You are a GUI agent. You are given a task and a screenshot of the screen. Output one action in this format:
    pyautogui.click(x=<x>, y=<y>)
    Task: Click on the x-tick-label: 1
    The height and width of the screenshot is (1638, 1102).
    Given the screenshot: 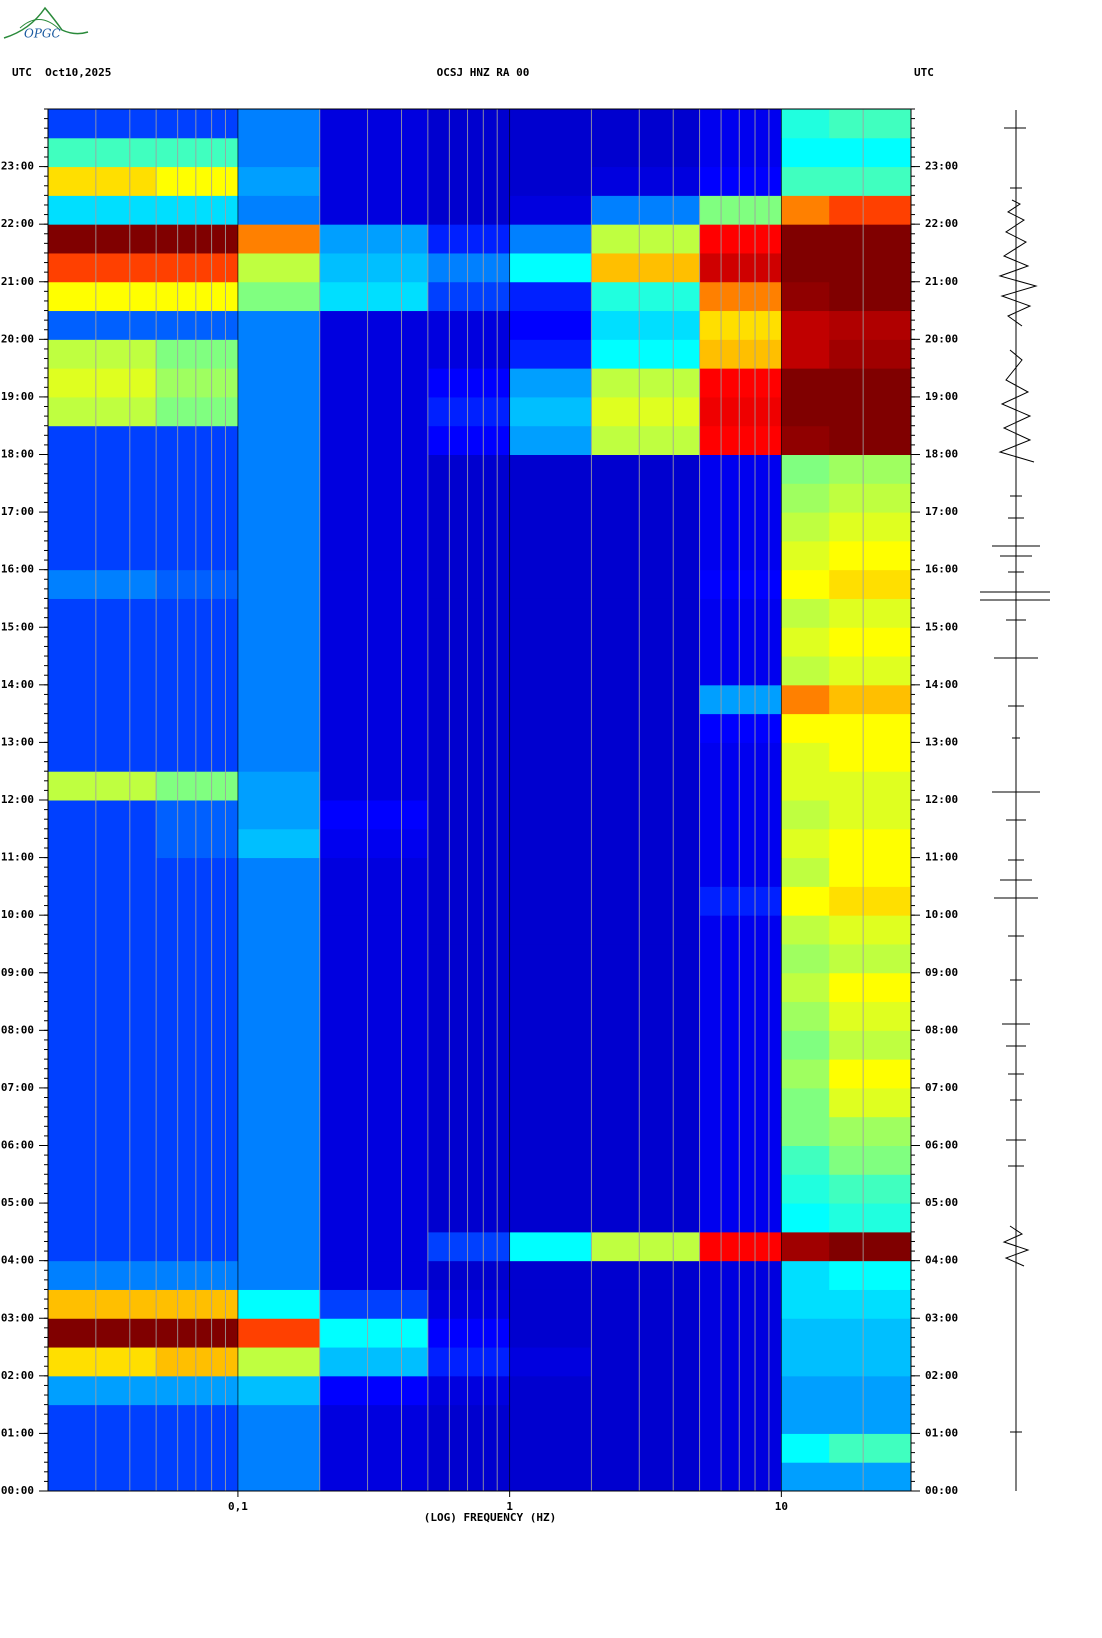 What is the action you would take?
    pyautogui.click(x=509, y=1506)
    